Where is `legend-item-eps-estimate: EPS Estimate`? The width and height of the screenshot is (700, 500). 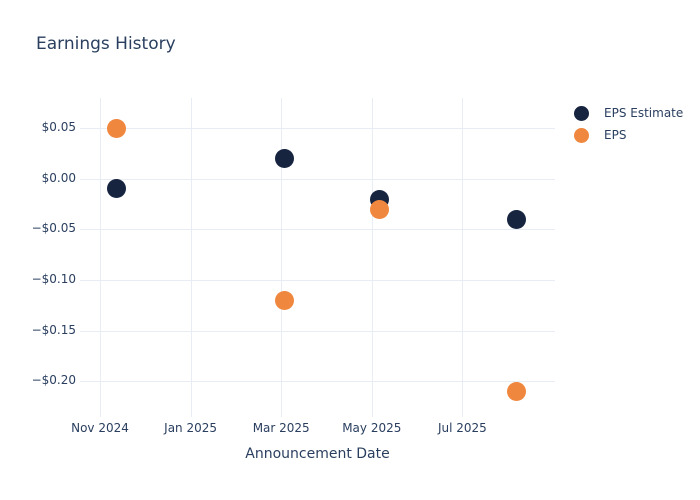
legend-item-eps-estimate: EPS Estimate is located at coordinates (628, 113).